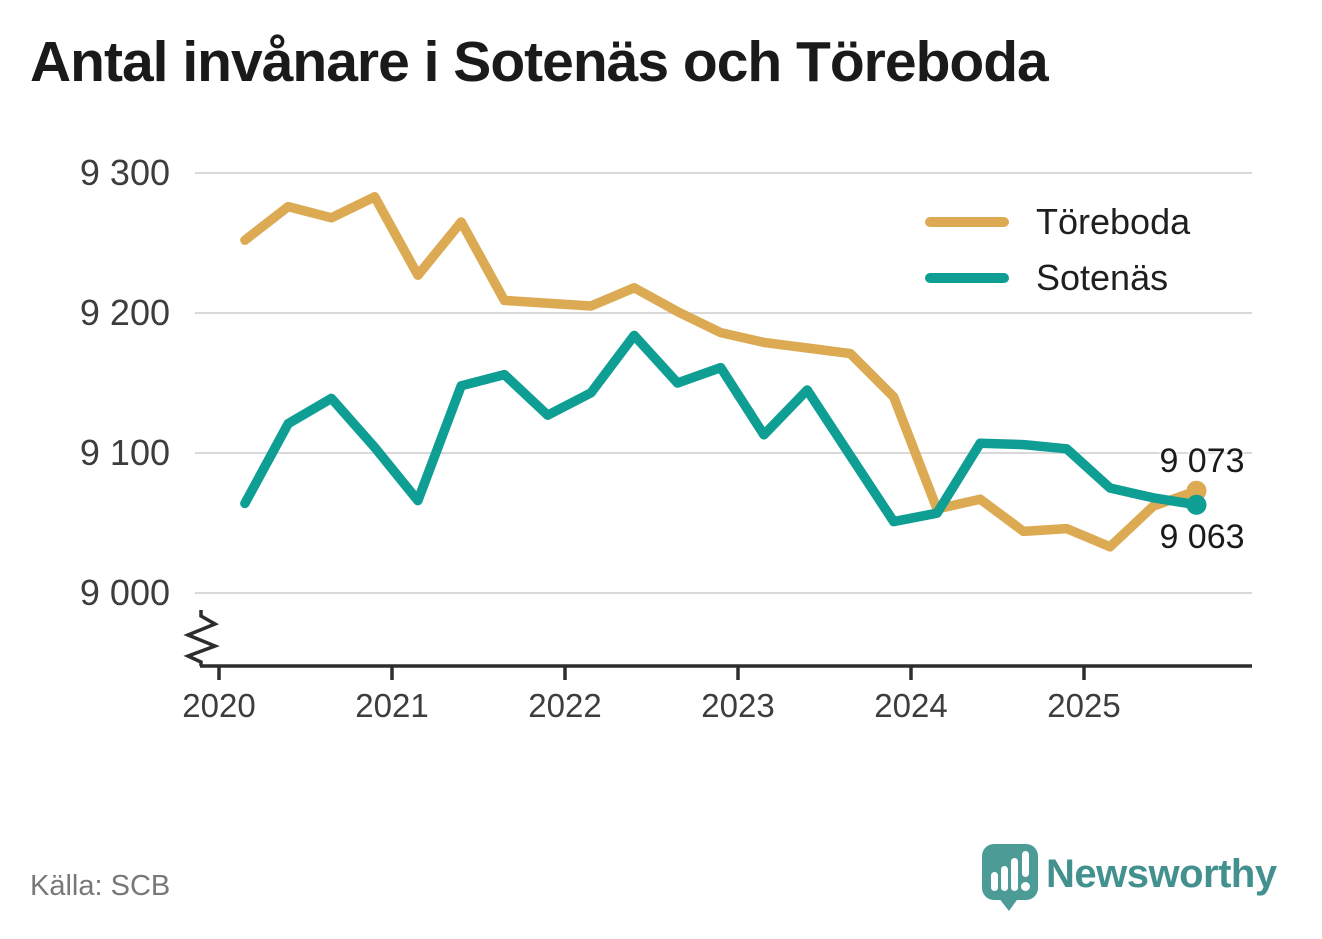 Image resolution: width=1322 pixels, height=939 pixels. I want to click on x-axis-tick-label: 2025, so click(1084, 705).